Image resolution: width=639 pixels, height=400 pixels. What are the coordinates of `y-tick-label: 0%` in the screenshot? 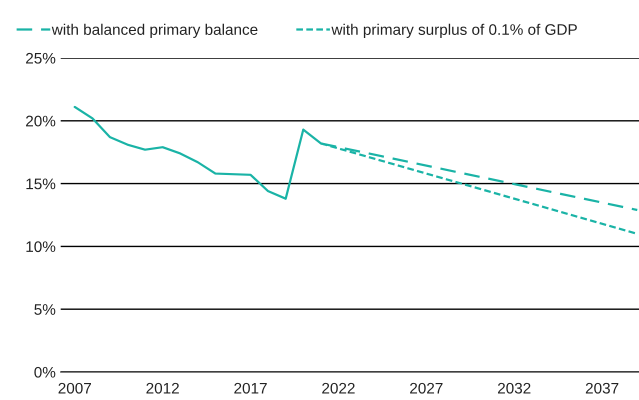 It's located at (45, 372).